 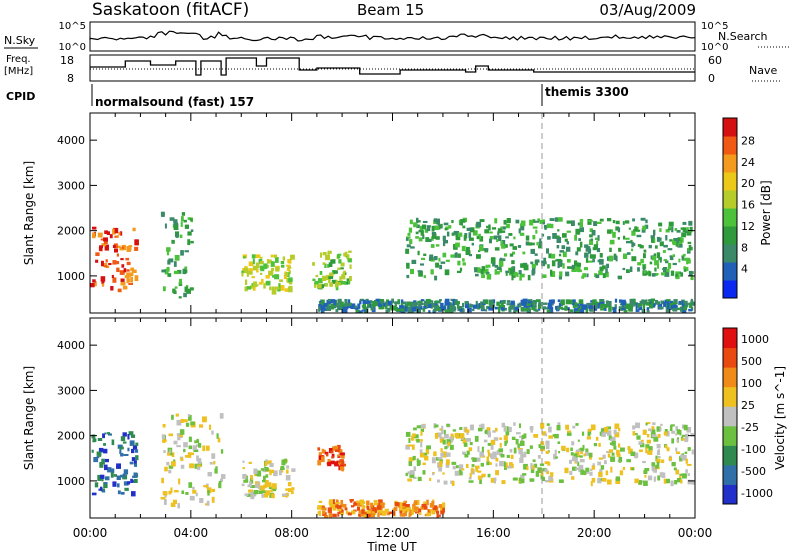 I want to click on colorbar-tick-label: 4, so click(x=744, y=269).